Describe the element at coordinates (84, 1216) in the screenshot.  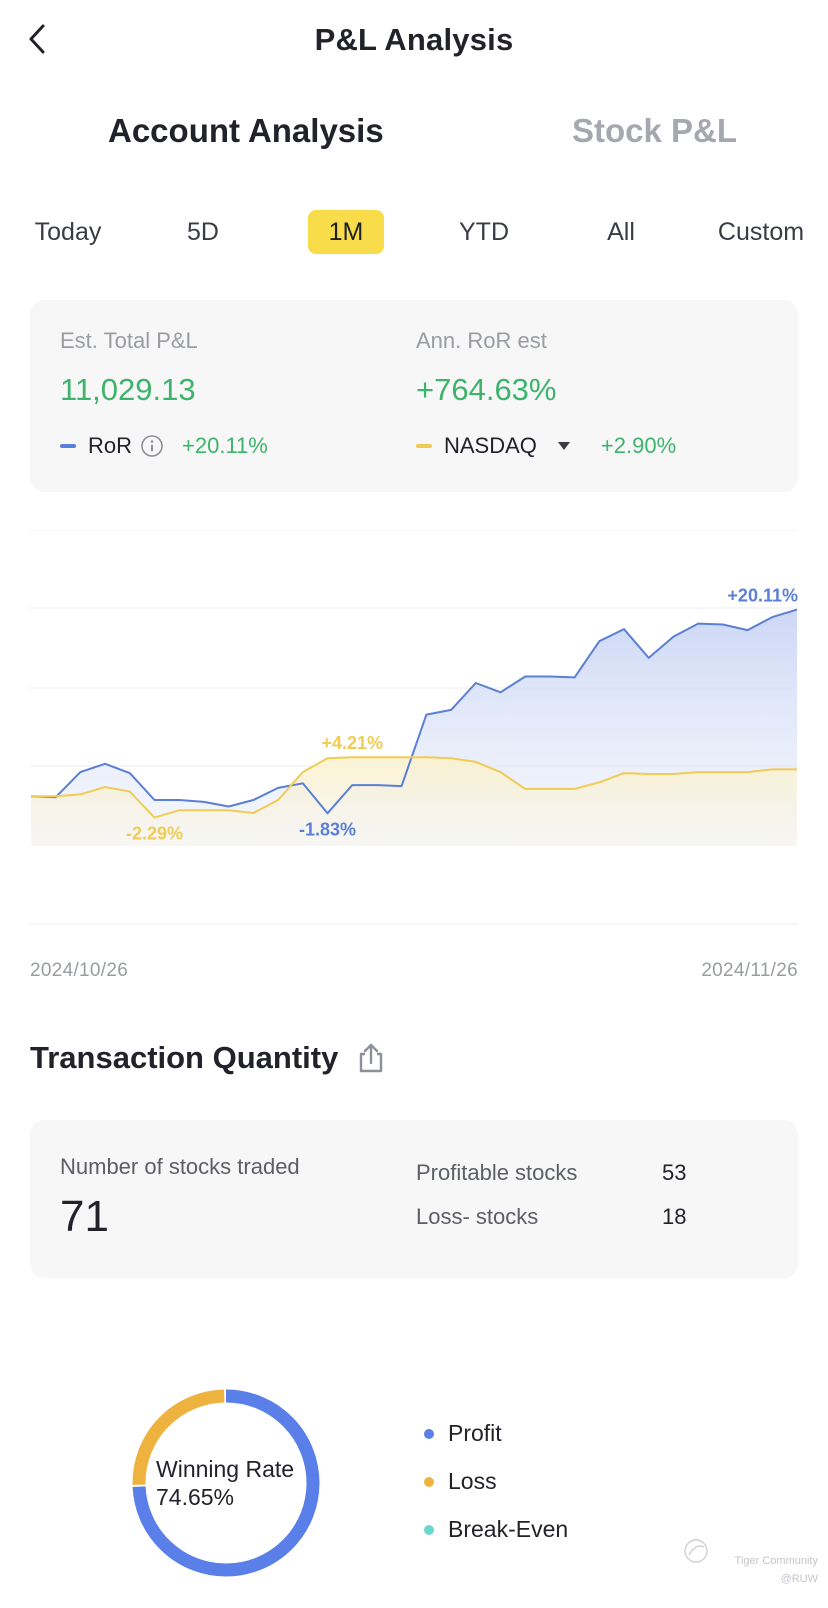
I see `stocks-traded-count: 71` at that location.